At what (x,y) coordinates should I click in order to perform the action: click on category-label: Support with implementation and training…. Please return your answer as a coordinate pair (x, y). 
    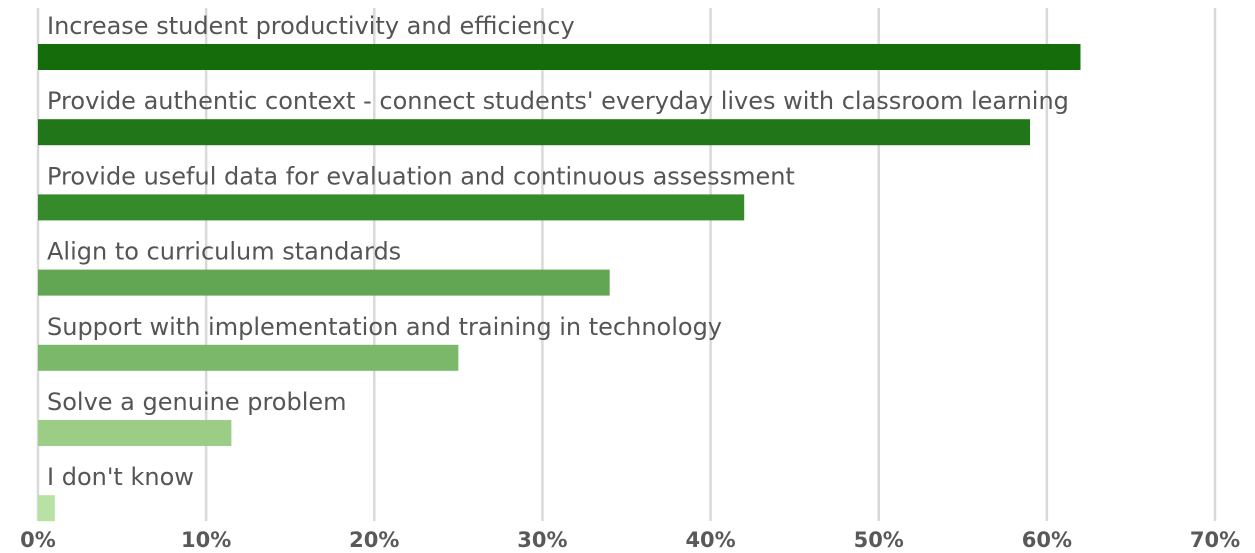
    Looking at the image, I should click on (384, 327).